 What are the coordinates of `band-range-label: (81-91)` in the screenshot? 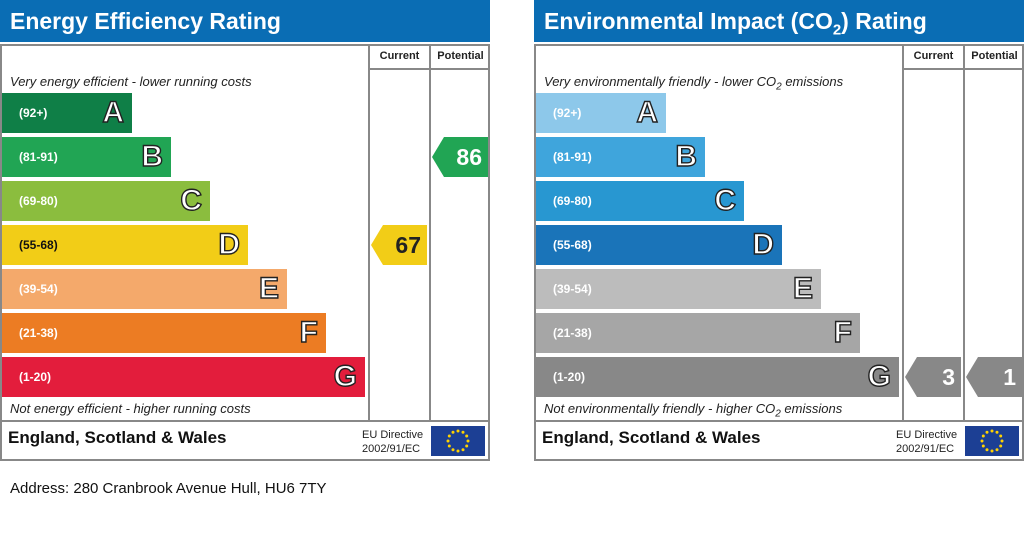 It's located at (38, 157).